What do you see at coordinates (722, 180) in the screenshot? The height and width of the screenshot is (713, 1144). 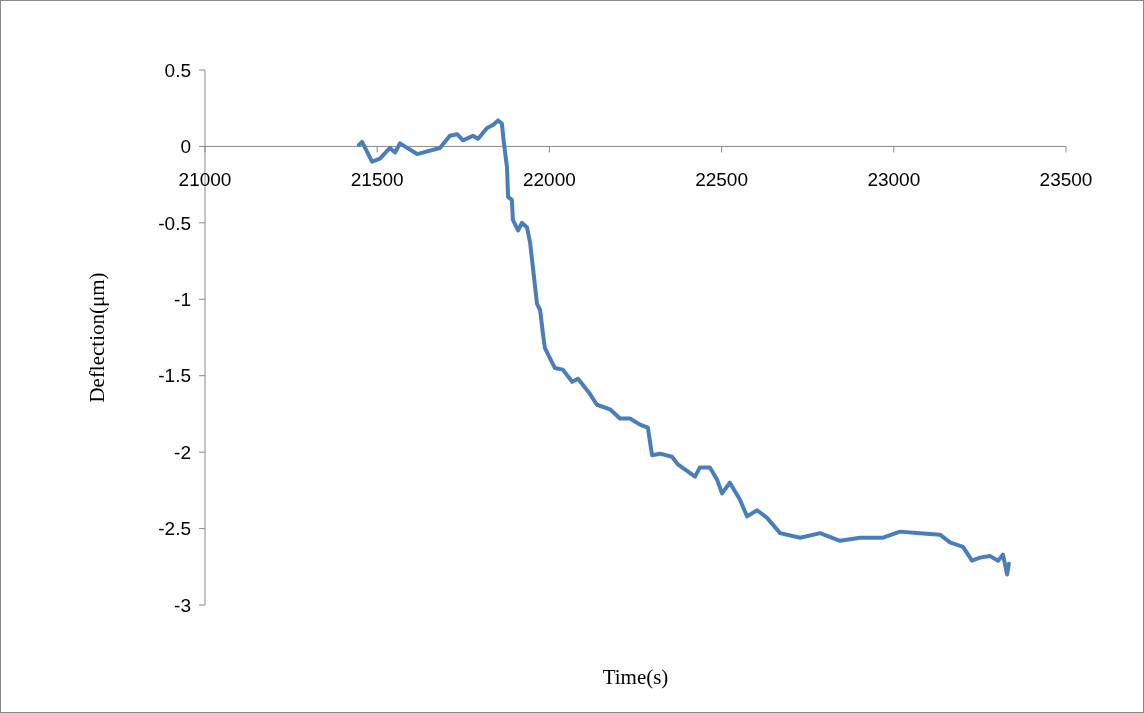 I see `x-tick-label: 22500` at bounding box center [722, 180].